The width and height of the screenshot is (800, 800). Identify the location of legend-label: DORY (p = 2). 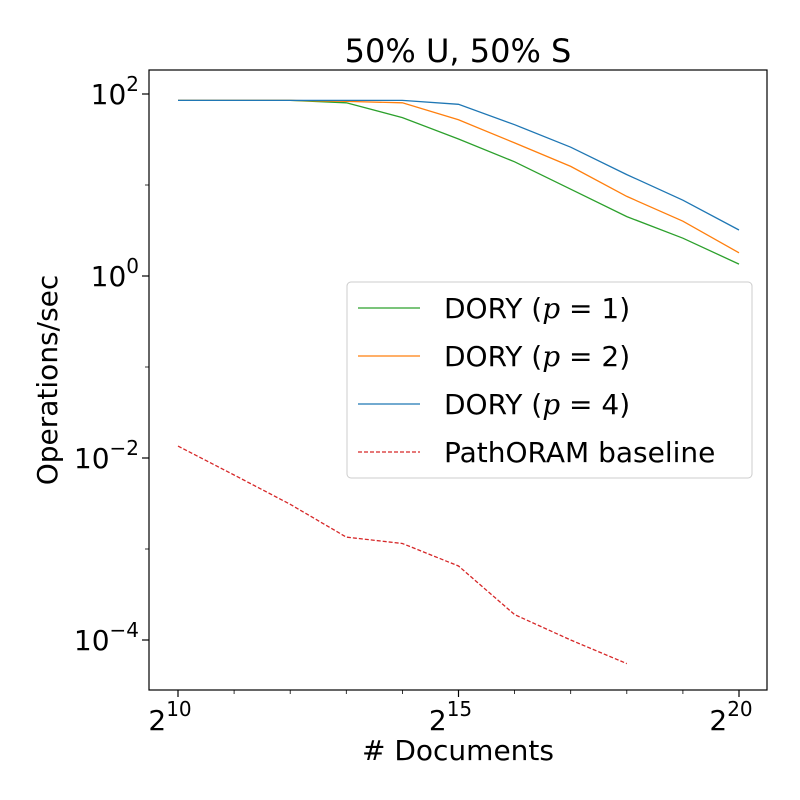
(537, 356).